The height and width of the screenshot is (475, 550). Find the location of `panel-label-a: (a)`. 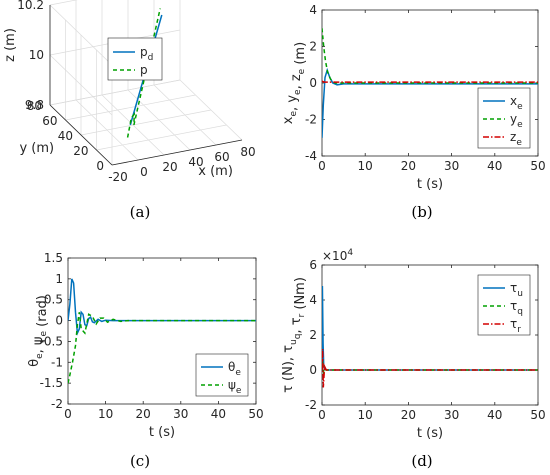

panel-label-a: (a) is located at coordinates (140, 212).